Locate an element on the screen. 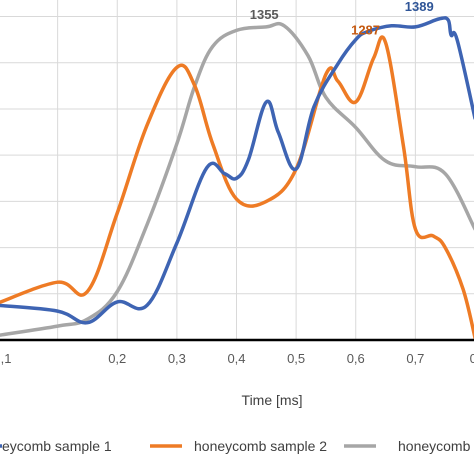 This screenshot has width=474, height=474. data-label: 1355 is located at coordinates (264, 14).